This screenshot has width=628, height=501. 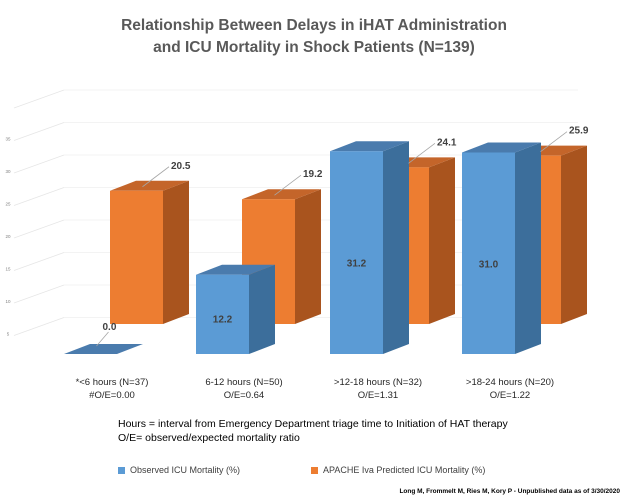 I want to click on data-label-predicted: 20.5, so click(x=181, y=166).